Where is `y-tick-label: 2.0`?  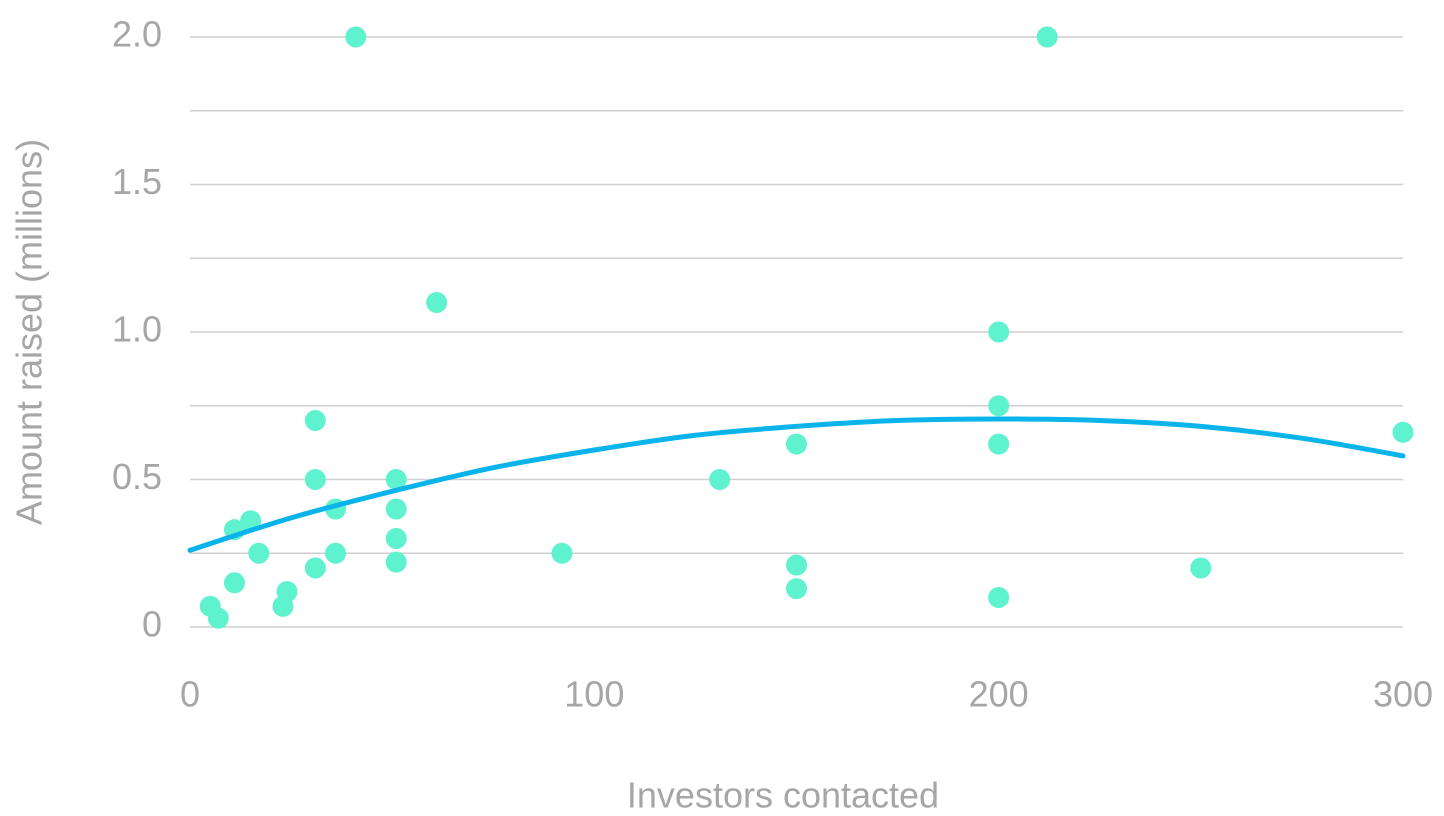 y-tick-label: 2.0 is located at coordinates (137, 34).